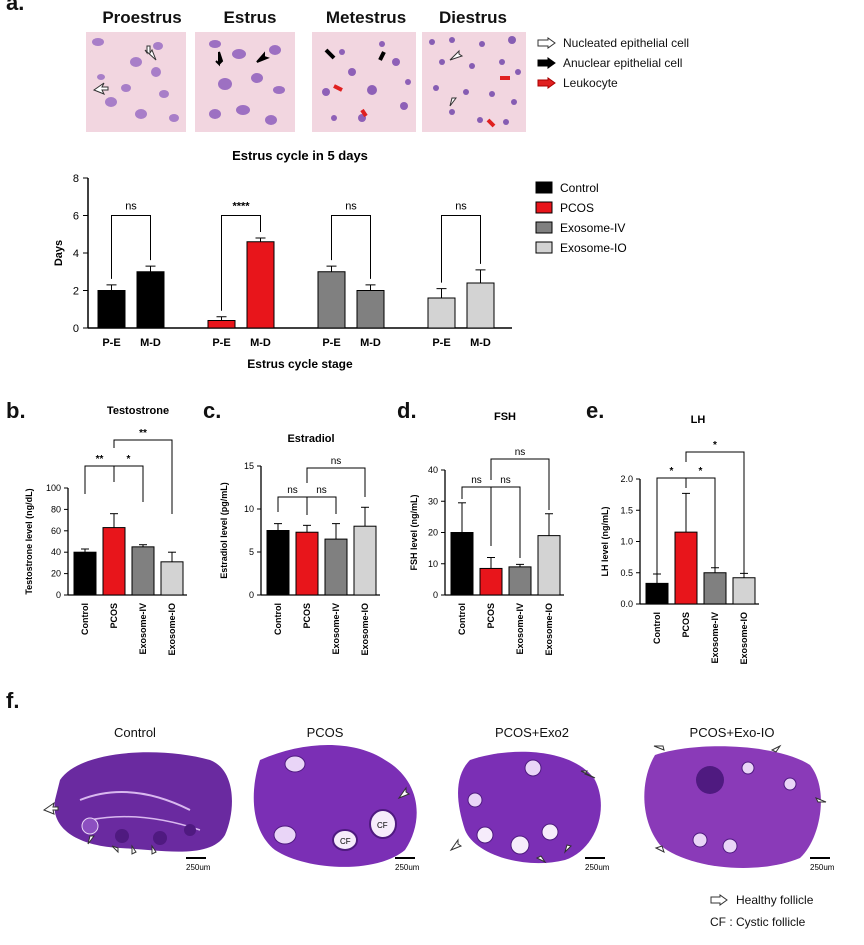  I want to click on ovary-title-pcos-exo-io: PCOS+Exo-IO, so click(732, 732).